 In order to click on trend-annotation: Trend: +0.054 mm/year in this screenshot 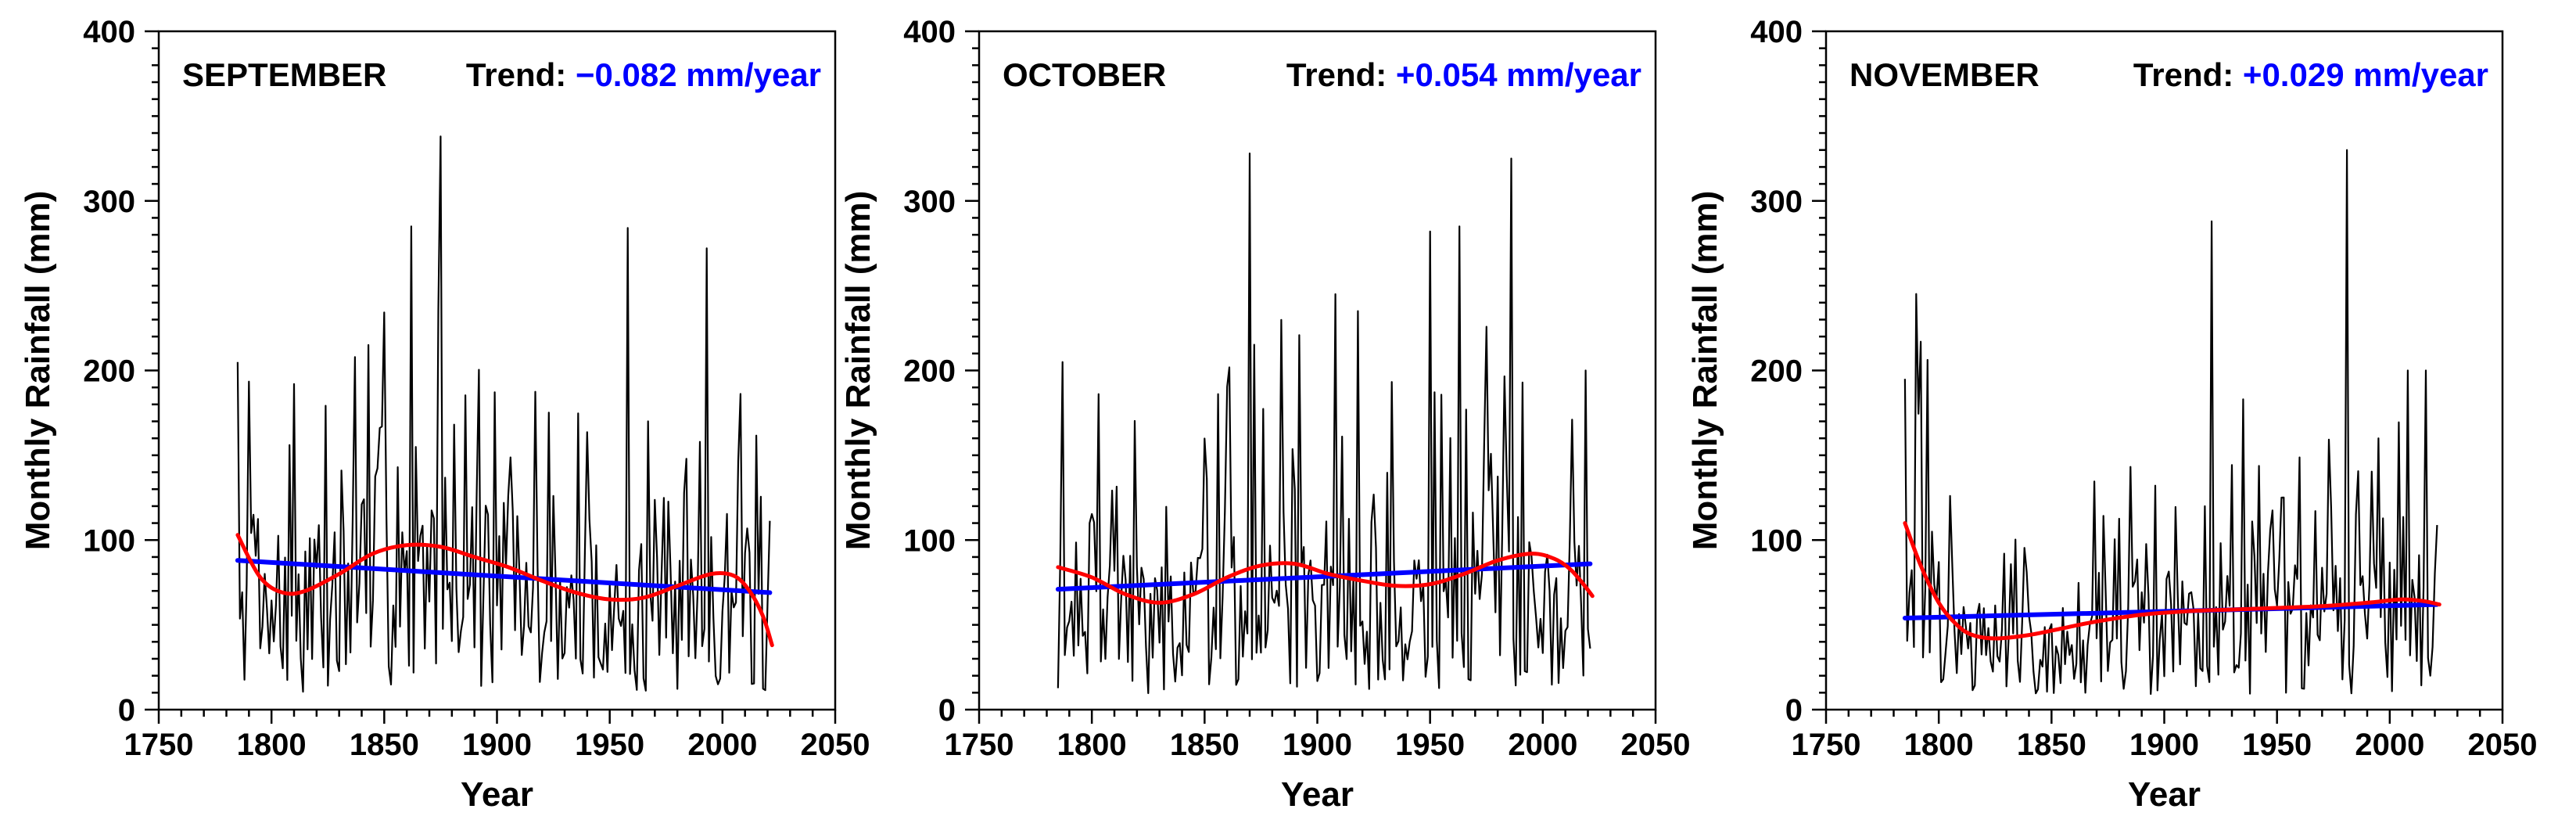, I will do `click(1463, 74)`.